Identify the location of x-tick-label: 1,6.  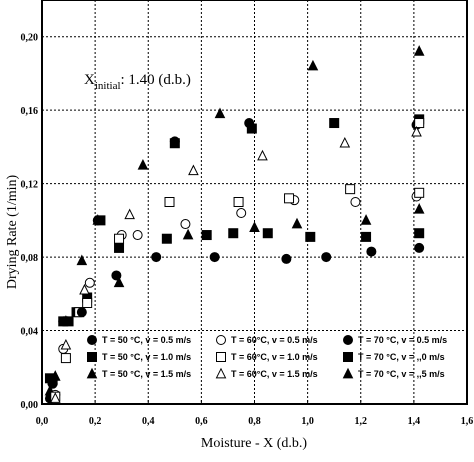
(467, 421).